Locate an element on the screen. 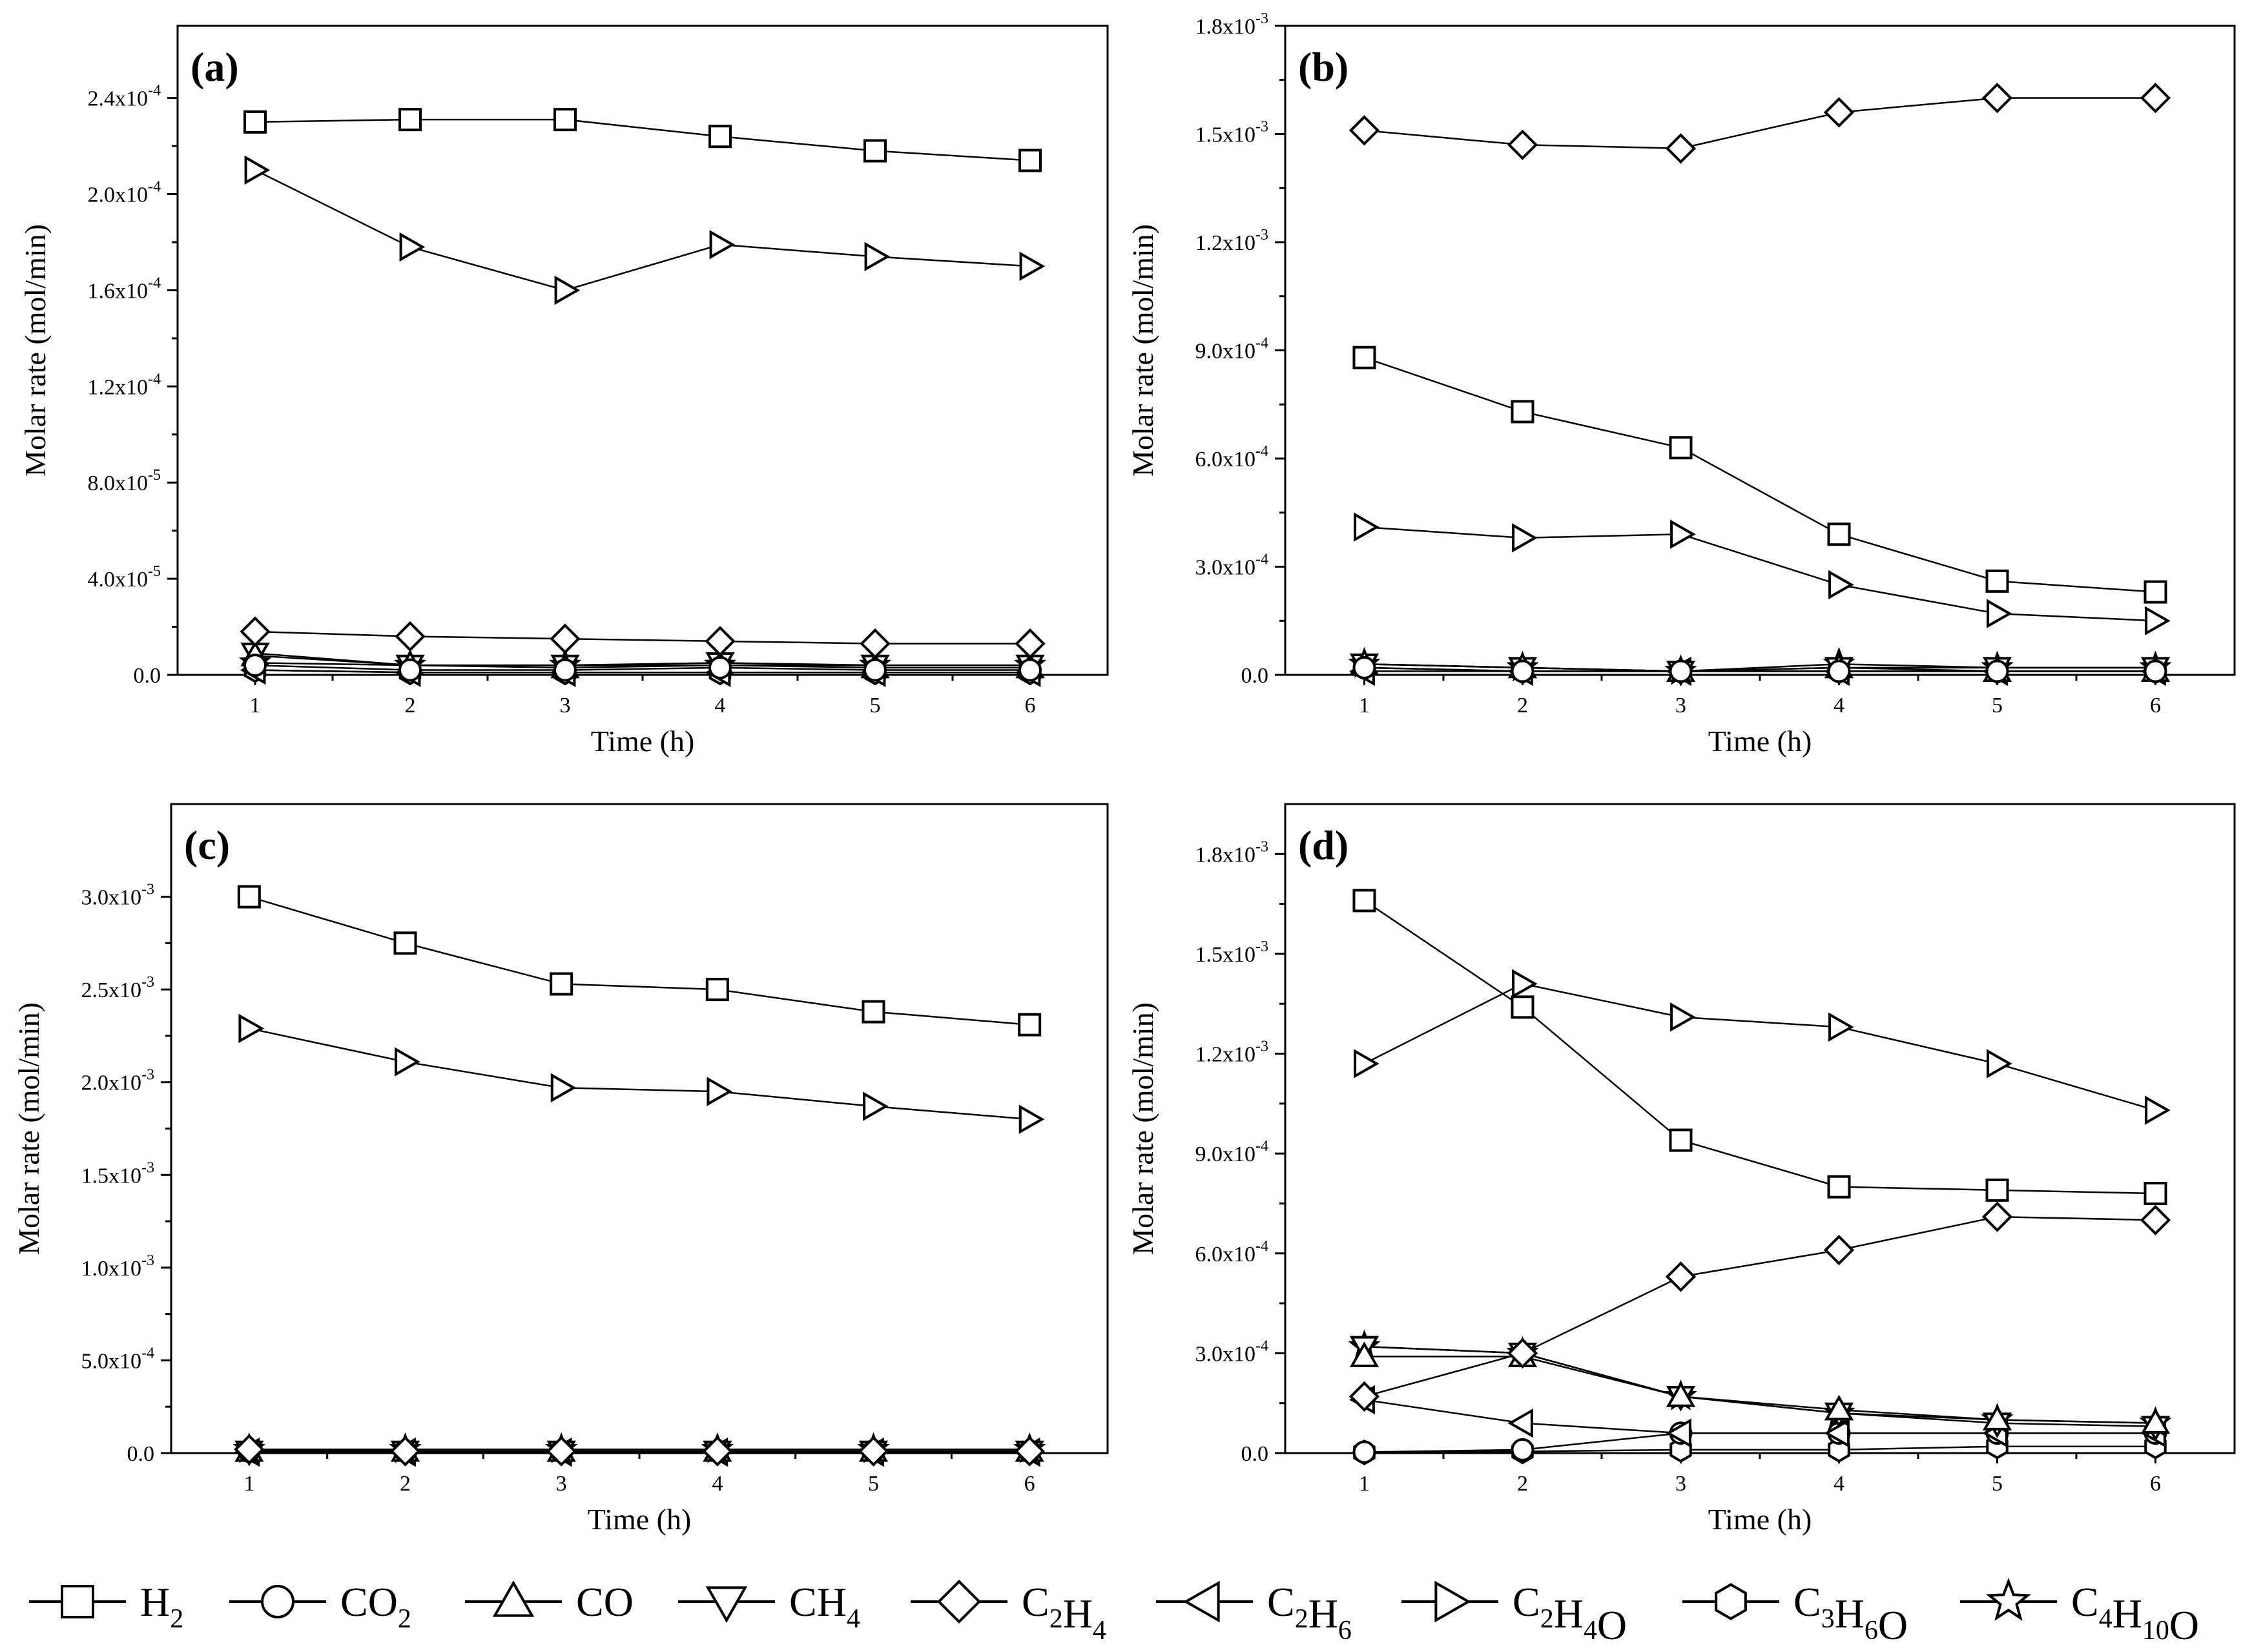  x-tick-label: 5 is located at coordinates (1998, 706).